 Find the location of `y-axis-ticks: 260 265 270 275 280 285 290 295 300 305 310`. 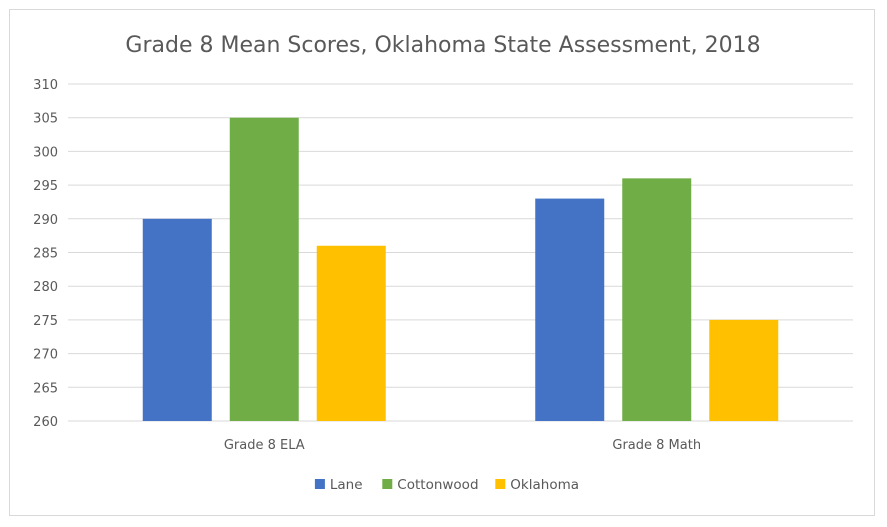

y-axis-ticks: 260 265 270 275 280 285 290 295 300 305 310 is located at coordinates (45, 254).